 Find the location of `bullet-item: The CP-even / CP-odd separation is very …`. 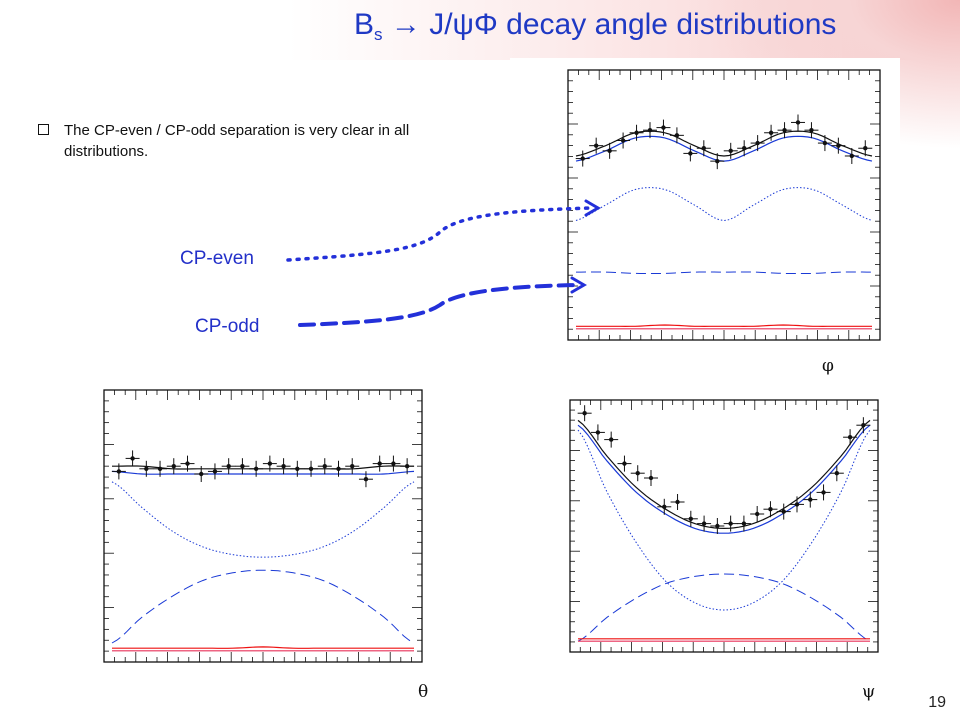

bullet-item: The CP-even / CP-odd separation is very … is located at coordinates (258, 141).